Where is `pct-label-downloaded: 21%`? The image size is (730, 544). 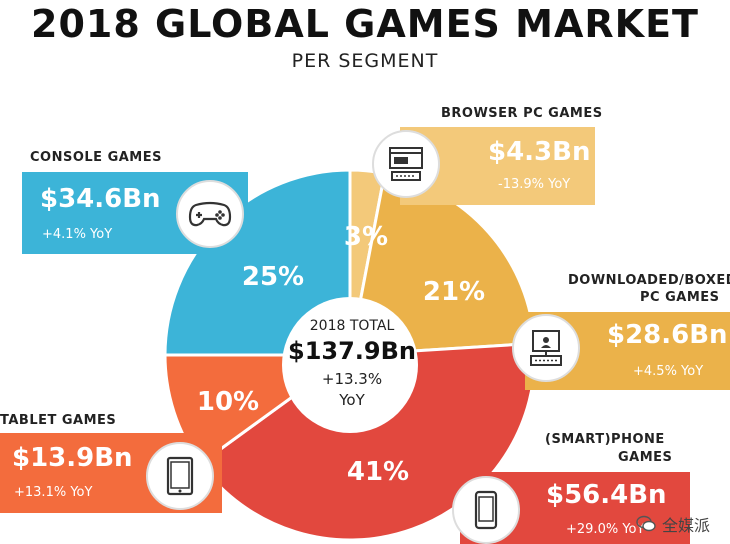 pct-label-downloaded: 21% is located at coordinates (454, 292).